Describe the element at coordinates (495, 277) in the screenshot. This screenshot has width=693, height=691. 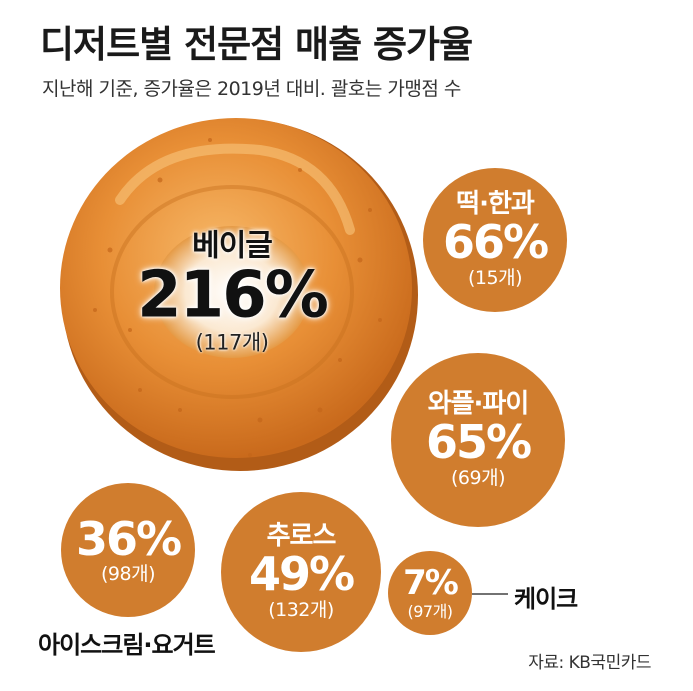
I see `tteok-stores: (15개)` at that location.